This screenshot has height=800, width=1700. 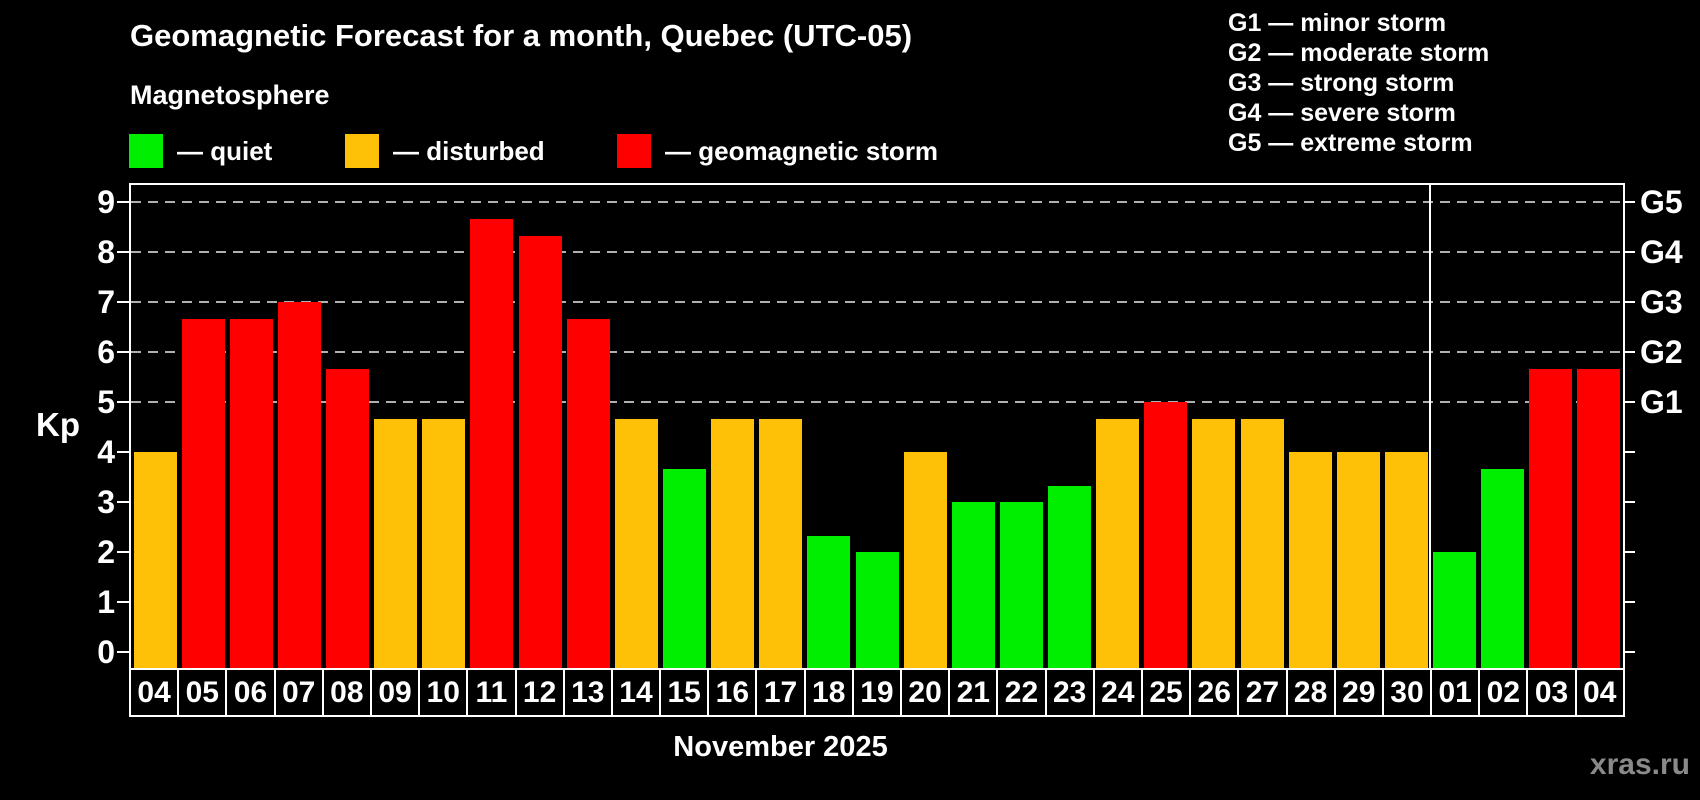 What do you see at coordinates (877, 402) in the screenshot?
I see `gridline-kp5` at bounding box center [877, 402].